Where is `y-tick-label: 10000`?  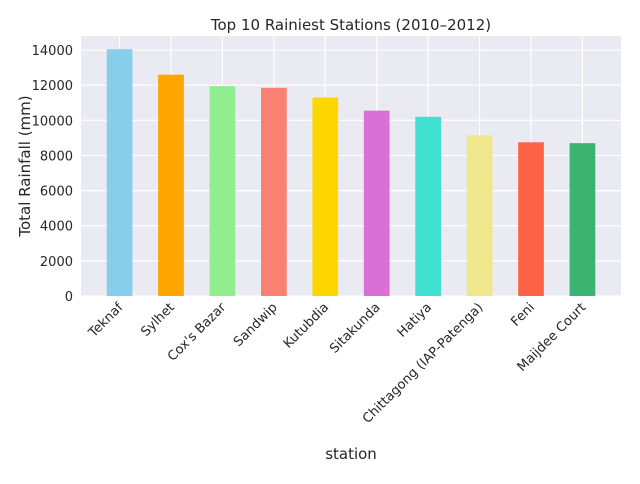 y-tick-label: 10000 is located at coordinates (52, 121).